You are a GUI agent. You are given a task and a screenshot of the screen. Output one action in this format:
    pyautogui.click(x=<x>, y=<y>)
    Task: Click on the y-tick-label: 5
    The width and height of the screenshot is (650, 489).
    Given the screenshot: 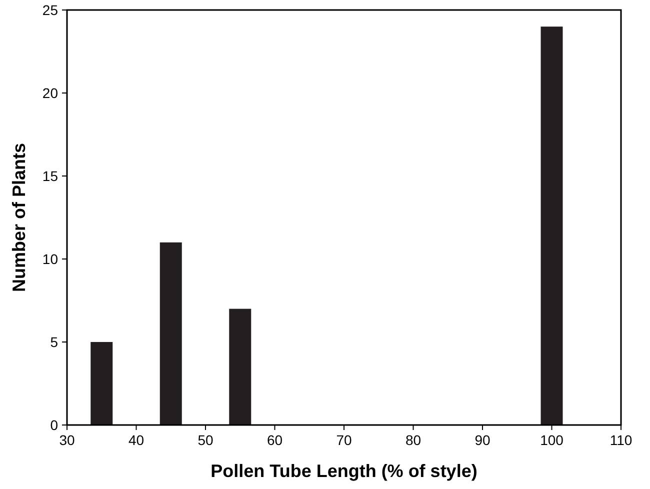 What is the action you would take?
    pyautogui.click(x=54, y=342)
    